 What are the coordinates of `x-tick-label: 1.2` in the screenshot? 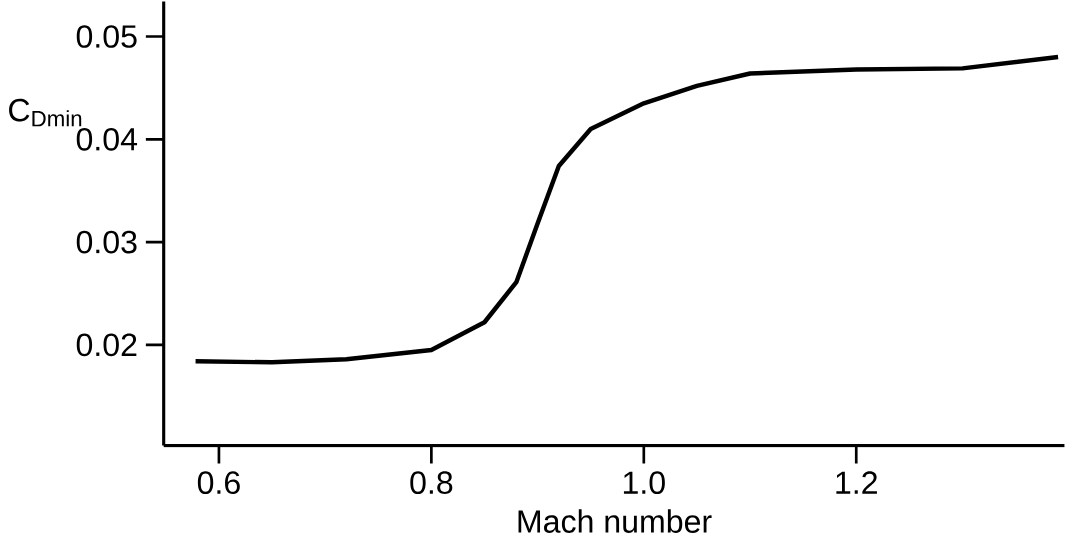 It's located at (856, 482).